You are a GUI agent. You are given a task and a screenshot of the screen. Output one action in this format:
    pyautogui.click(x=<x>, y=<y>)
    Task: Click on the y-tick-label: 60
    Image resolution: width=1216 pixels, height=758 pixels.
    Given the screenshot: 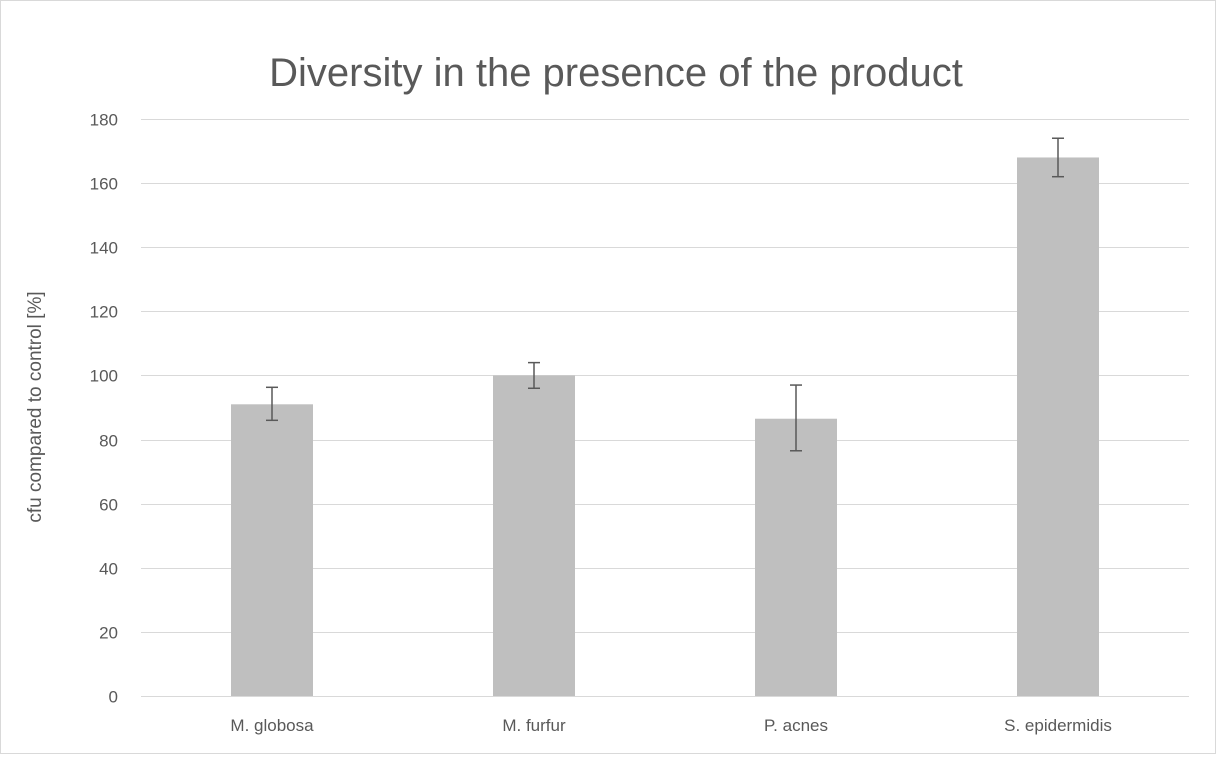 What is the action you would take?
    pyautogui.click(x=108, y=505)
    